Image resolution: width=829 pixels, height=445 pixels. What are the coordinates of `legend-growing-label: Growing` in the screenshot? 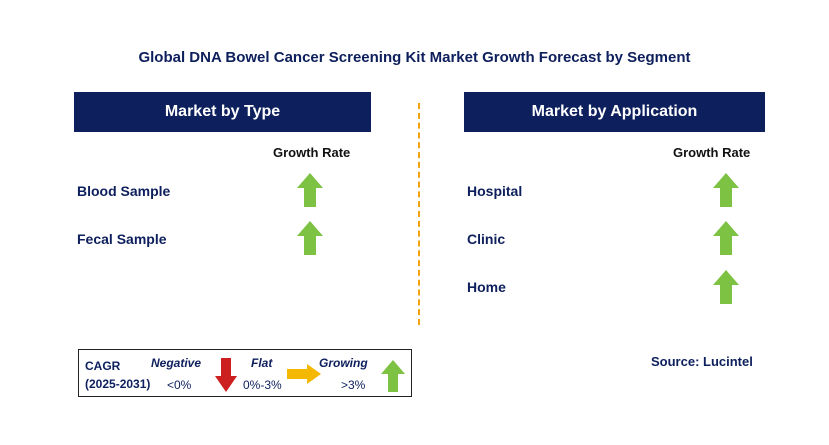 It's located at (343, 363).